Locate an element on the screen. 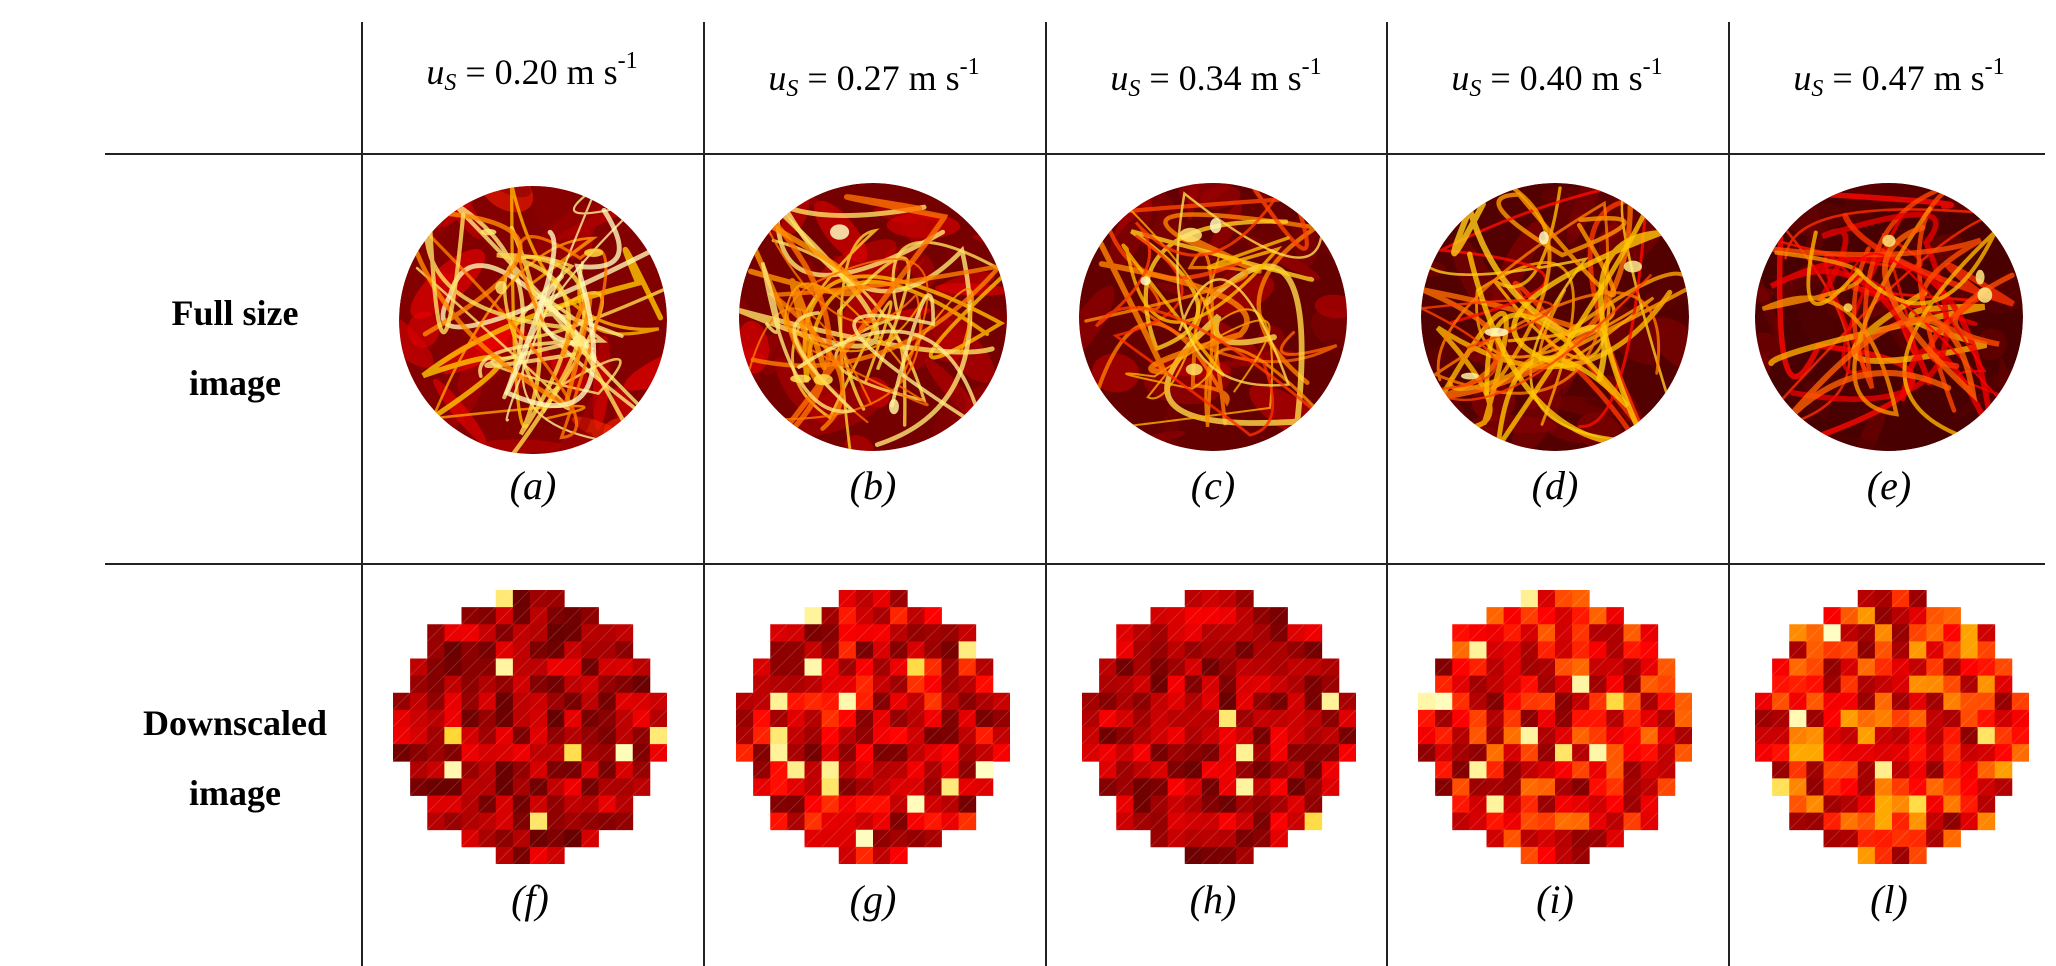  full-size-image-e is located at coordinates (1889, 317).